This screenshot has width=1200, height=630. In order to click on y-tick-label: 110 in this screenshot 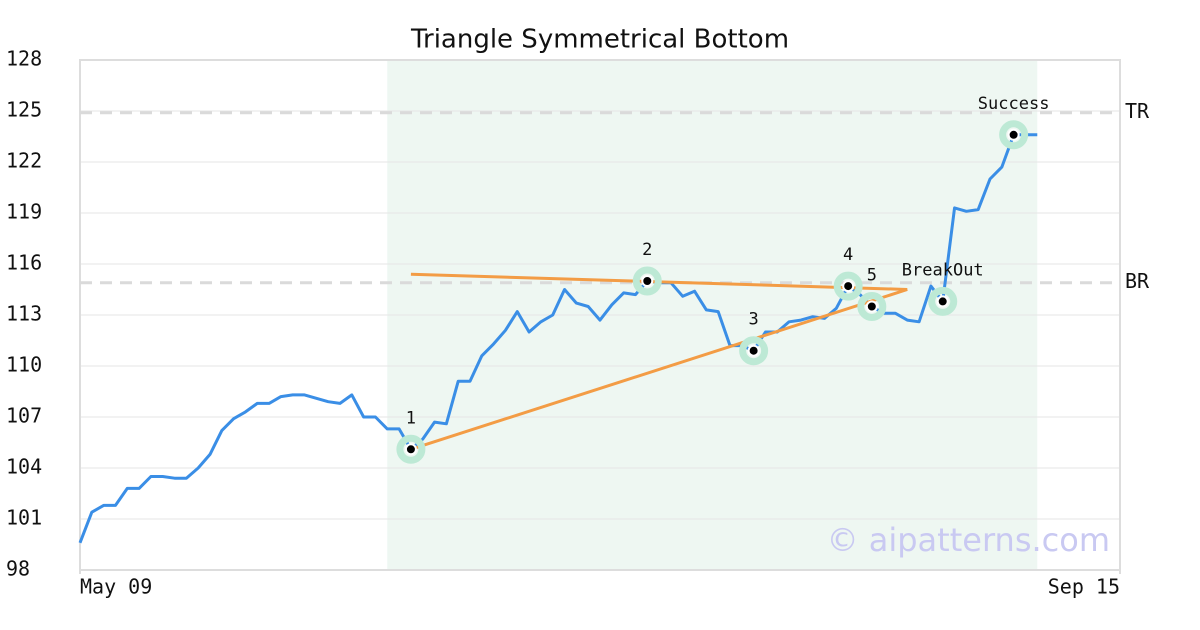, I will do `click(24, 365)`.